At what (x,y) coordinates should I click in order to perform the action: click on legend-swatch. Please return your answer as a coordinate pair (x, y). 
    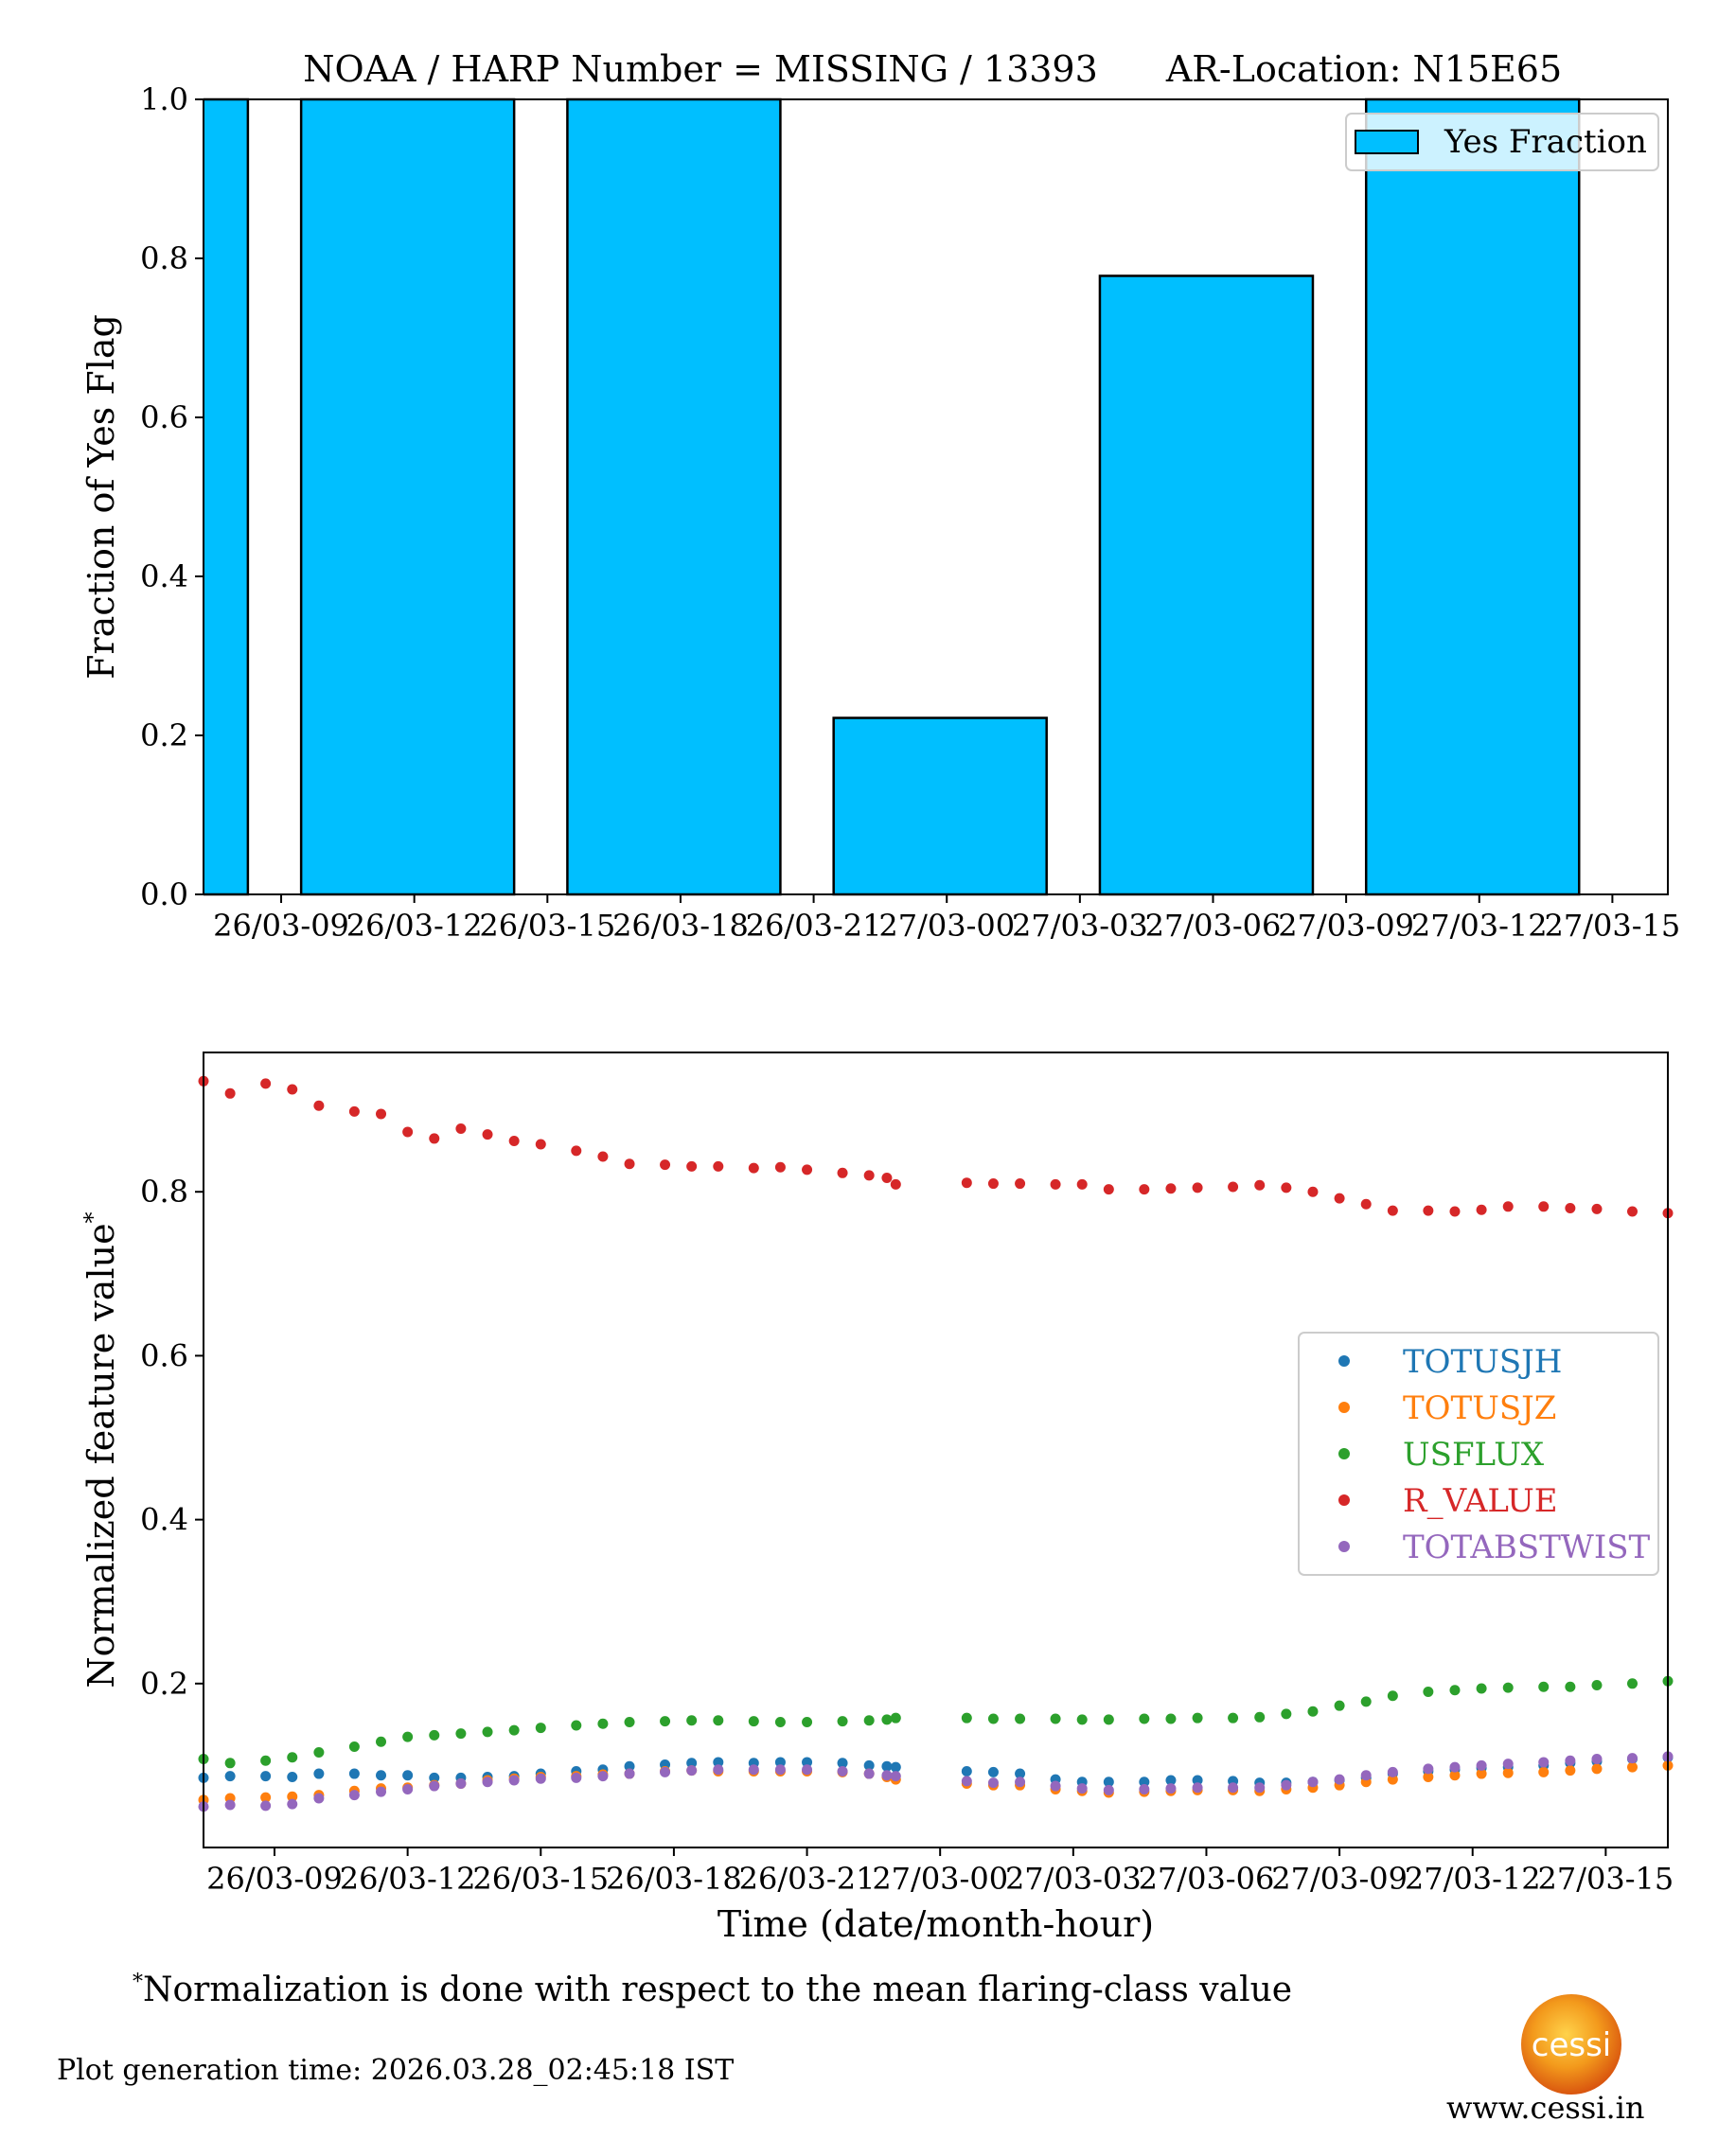
    Looking at the image, I should click on (1387, 142).